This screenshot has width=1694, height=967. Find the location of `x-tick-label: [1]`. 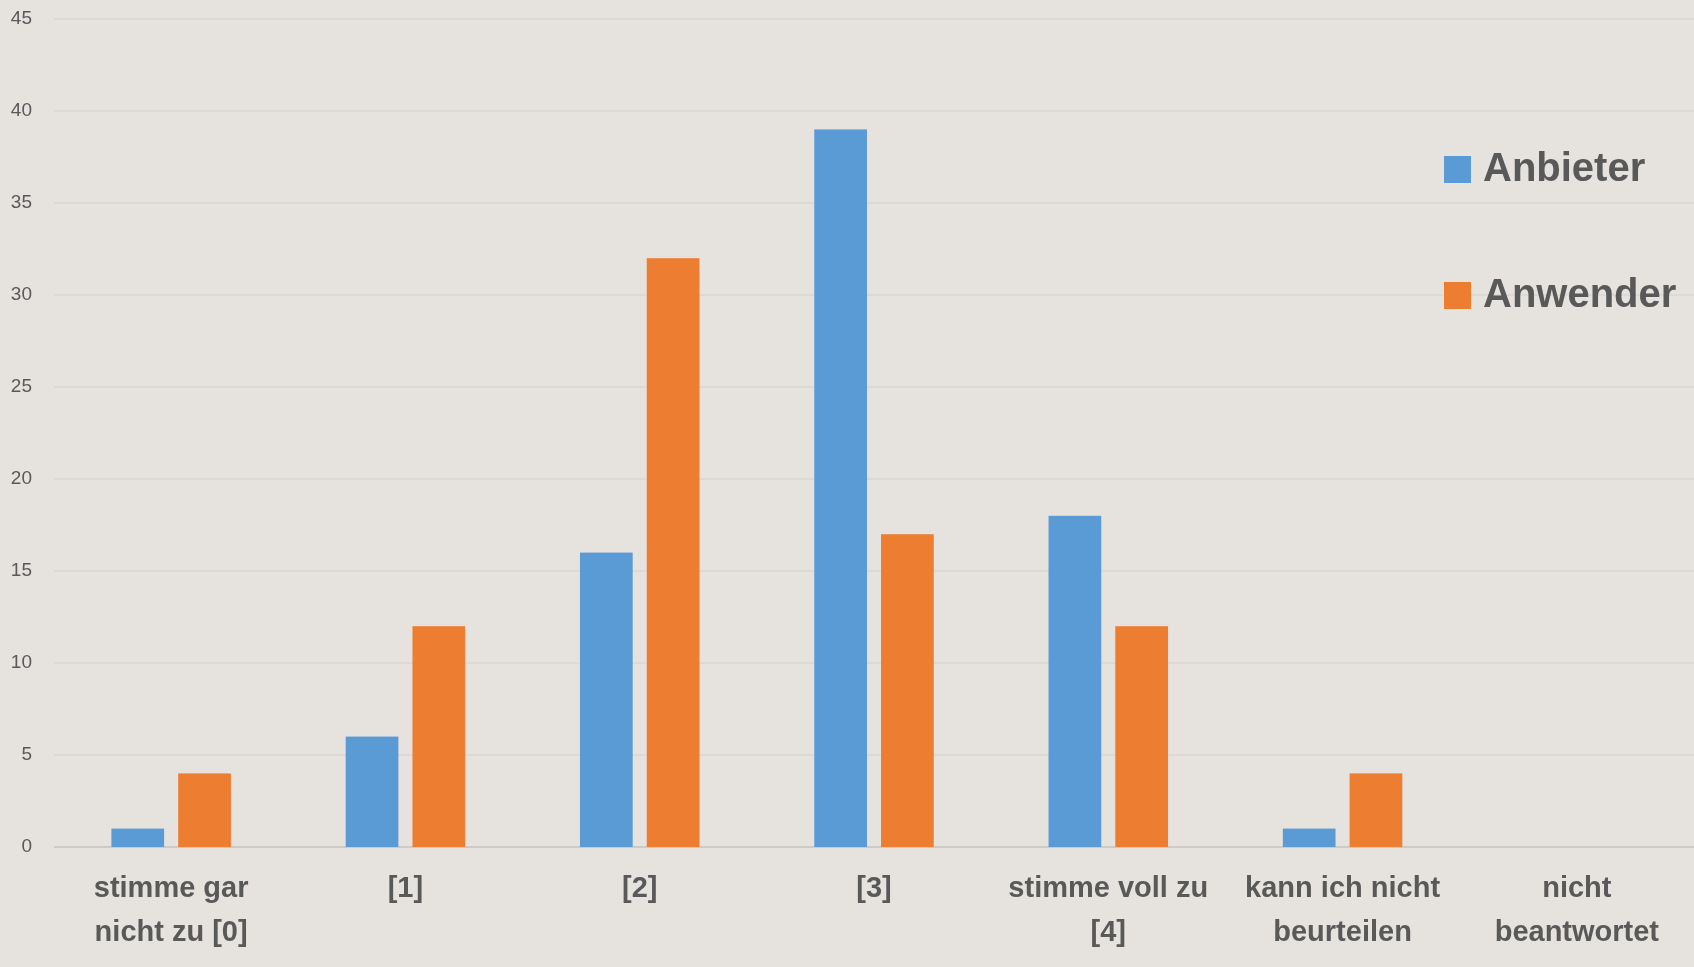

x-tick-label: [1] is located at coordinates (405, 887).